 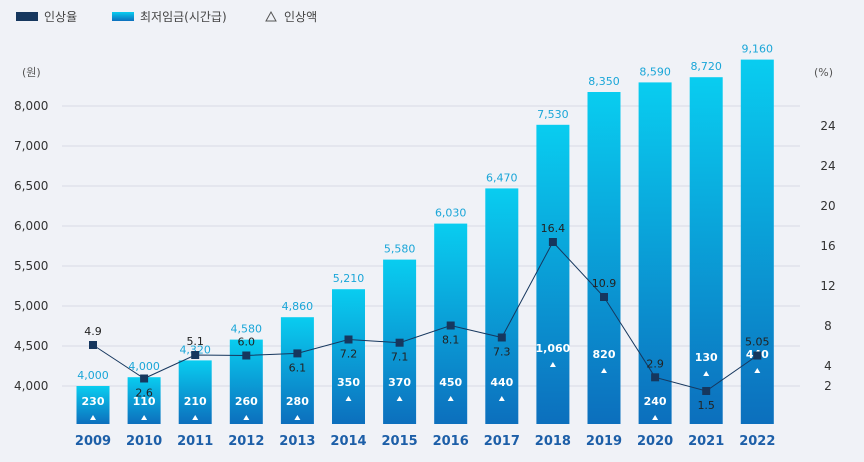 I want to click on rate-value-label: 4.9, so click(x=93, y=331).